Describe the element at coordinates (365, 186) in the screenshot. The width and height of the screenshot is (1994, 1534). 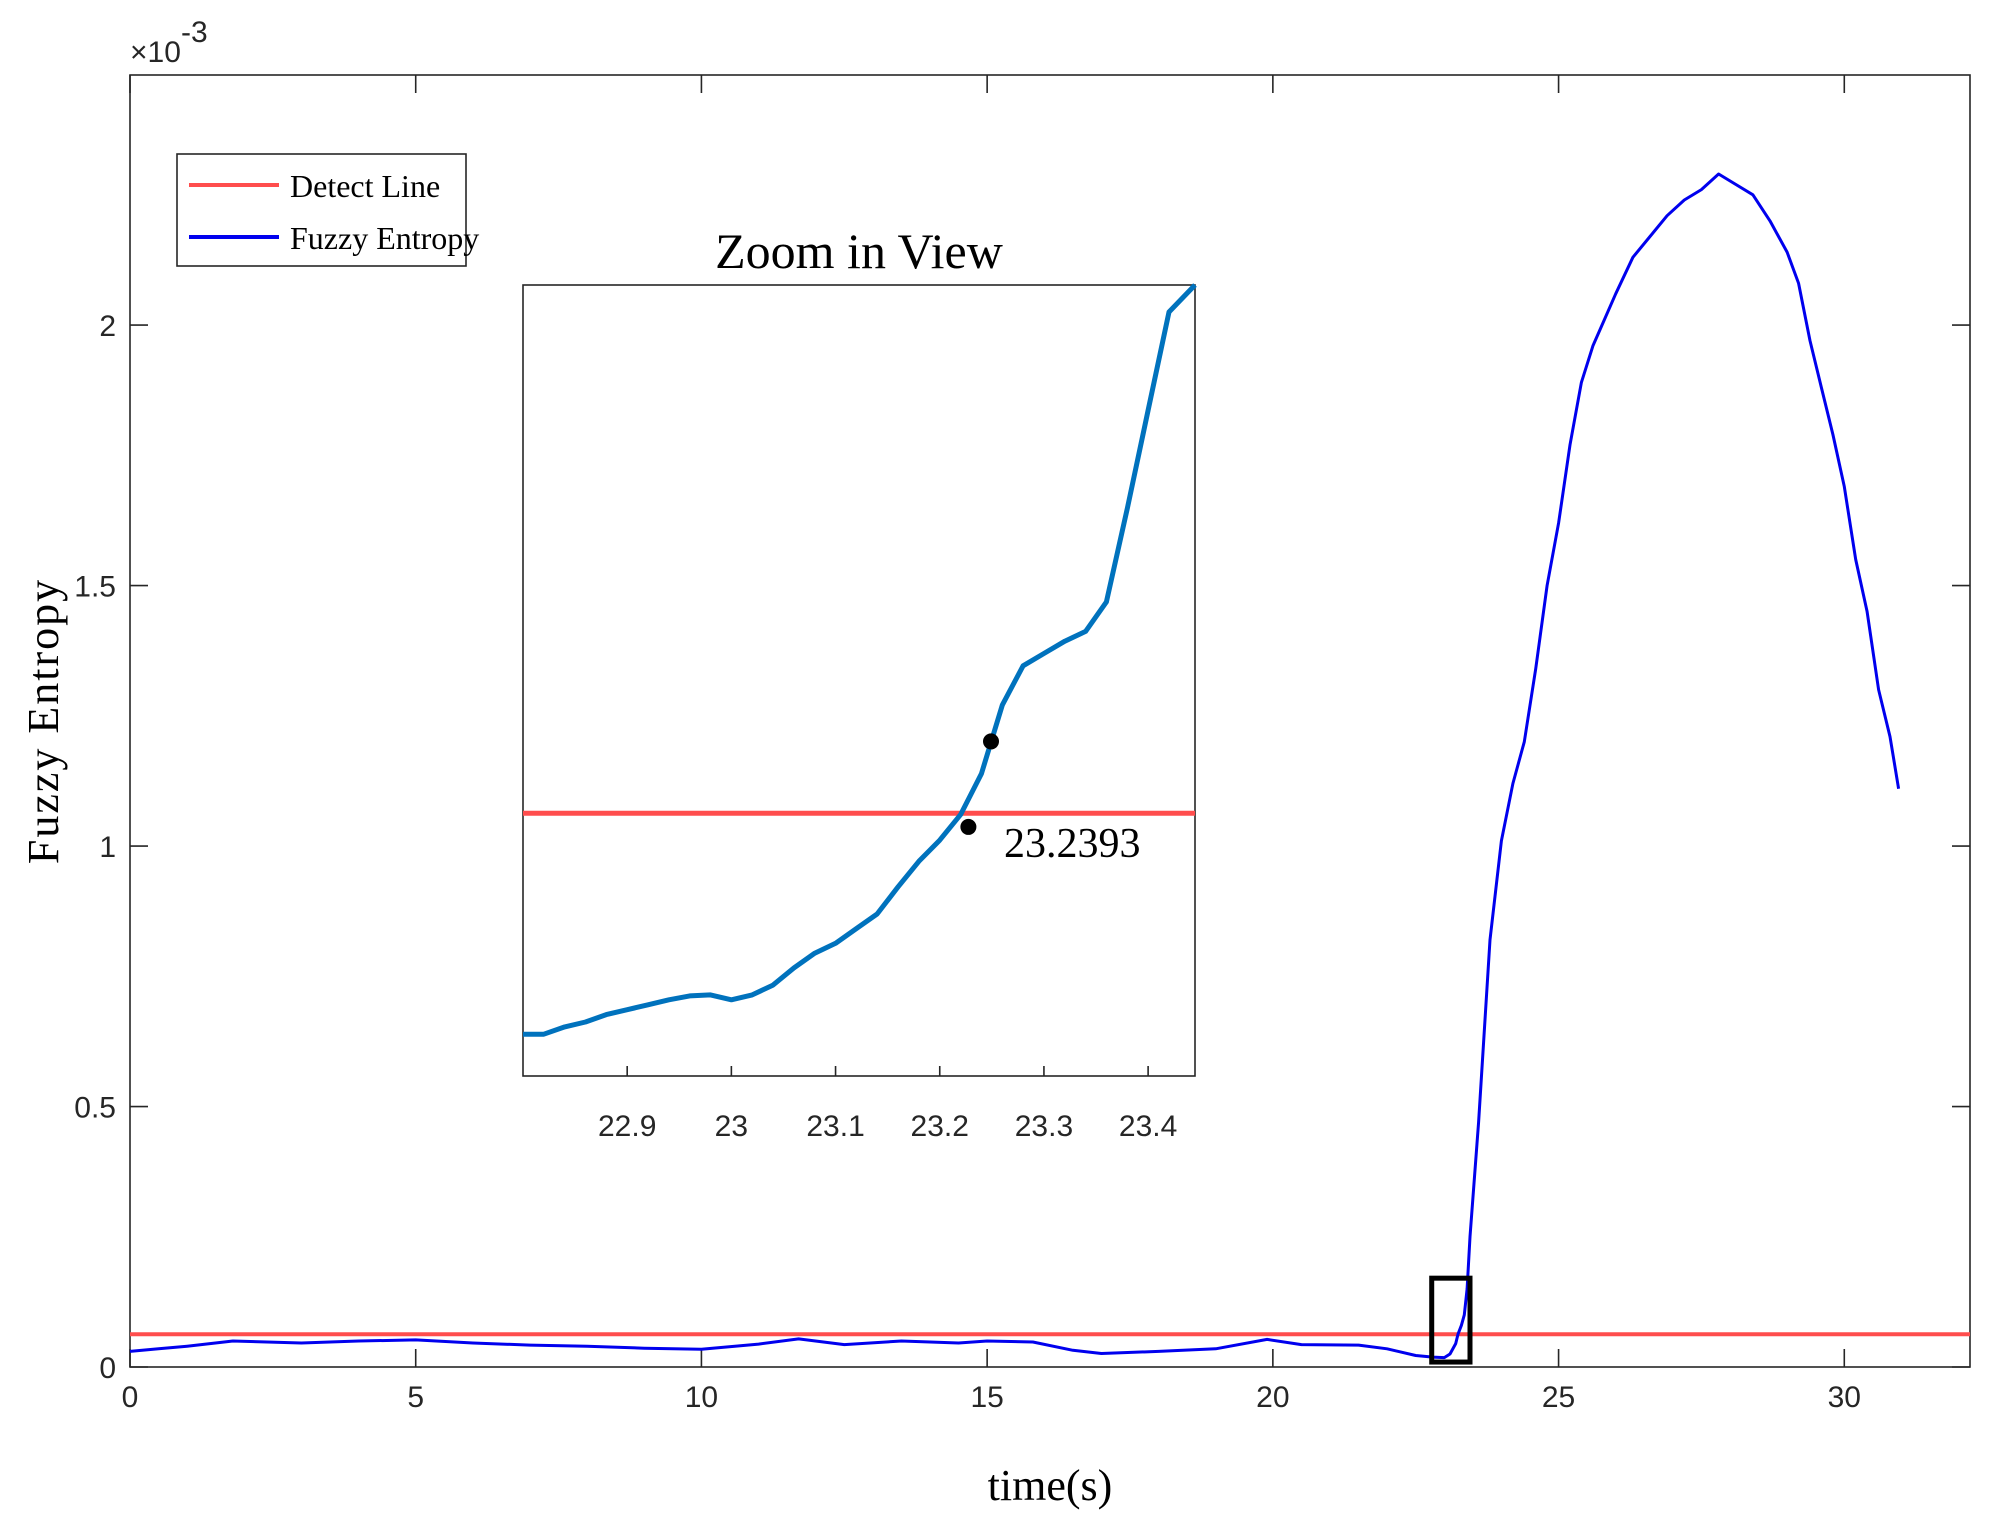
I see `legend-label-detect-line: Detect Line` at that location.